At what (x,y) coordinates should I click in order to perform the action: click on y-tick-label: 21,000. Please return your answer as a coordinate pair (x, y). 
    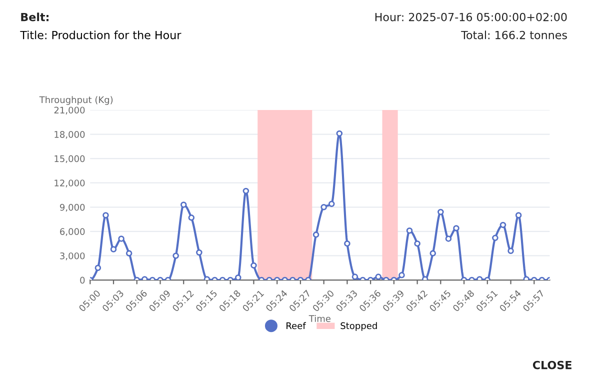
    Looking at the image, I should click on (69, 110).